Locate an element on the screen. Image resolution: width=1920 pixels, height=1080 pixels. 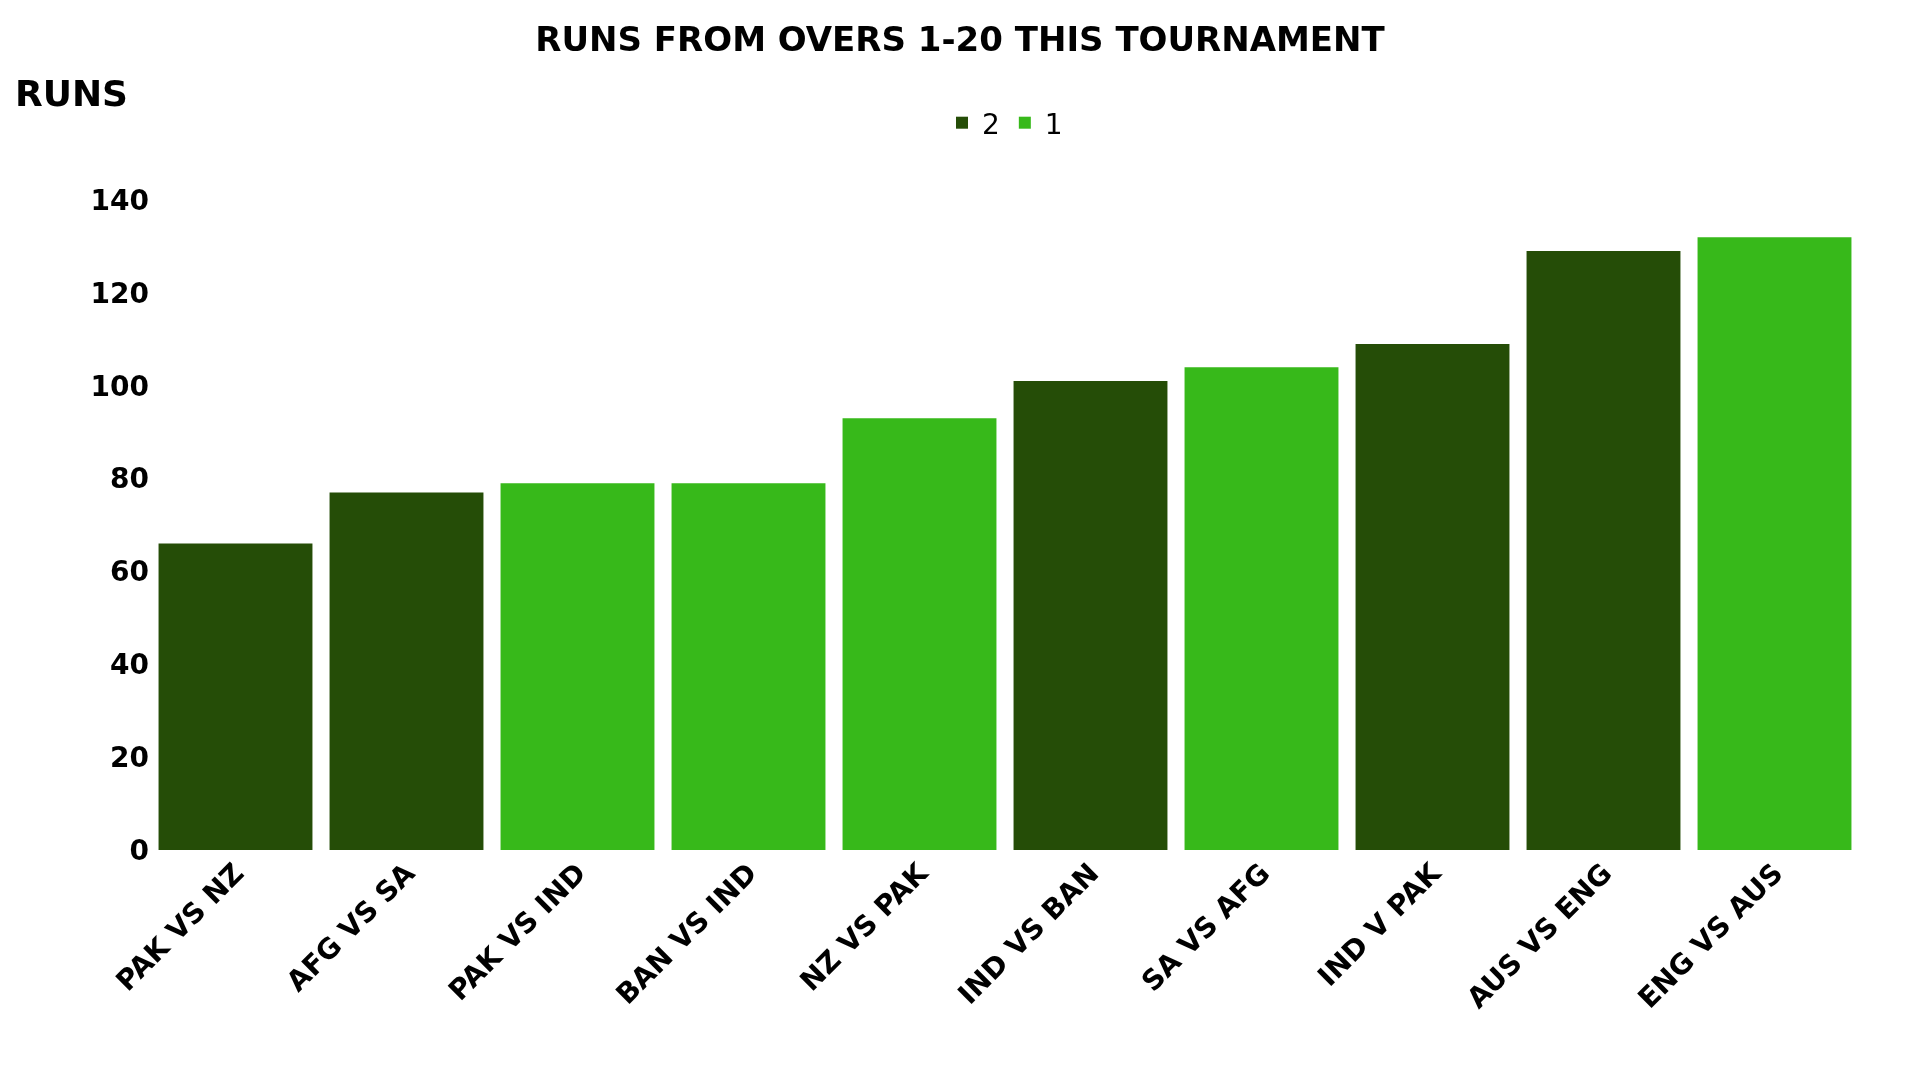
y-tick-label: 80 is located at coordinates (129, 479).